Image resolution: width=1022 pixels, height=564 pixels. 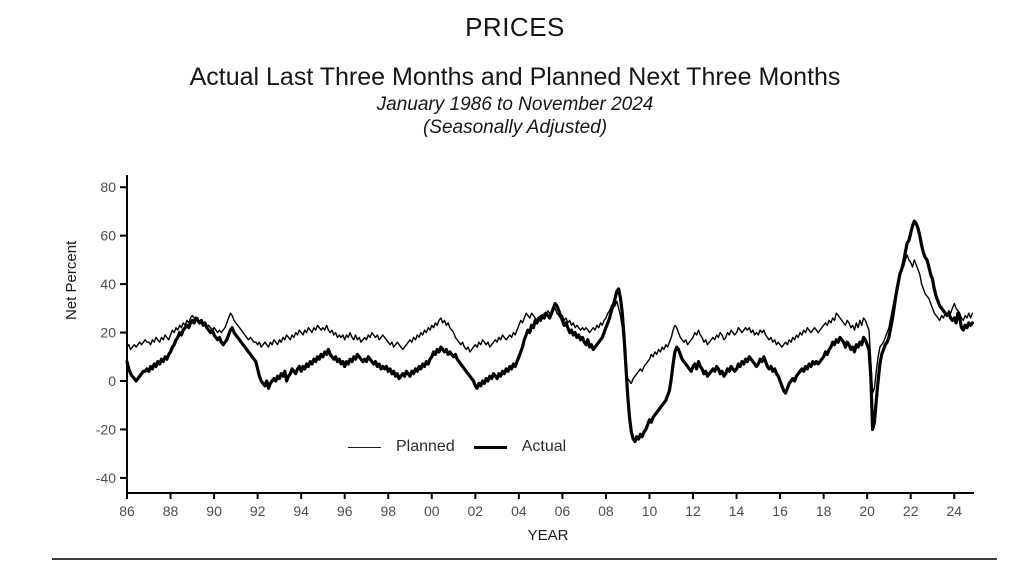 What do you see at coordinates (258, 511) in the screenshot?
I see `x-tick-label: 92` at bounding box center [258, 511].